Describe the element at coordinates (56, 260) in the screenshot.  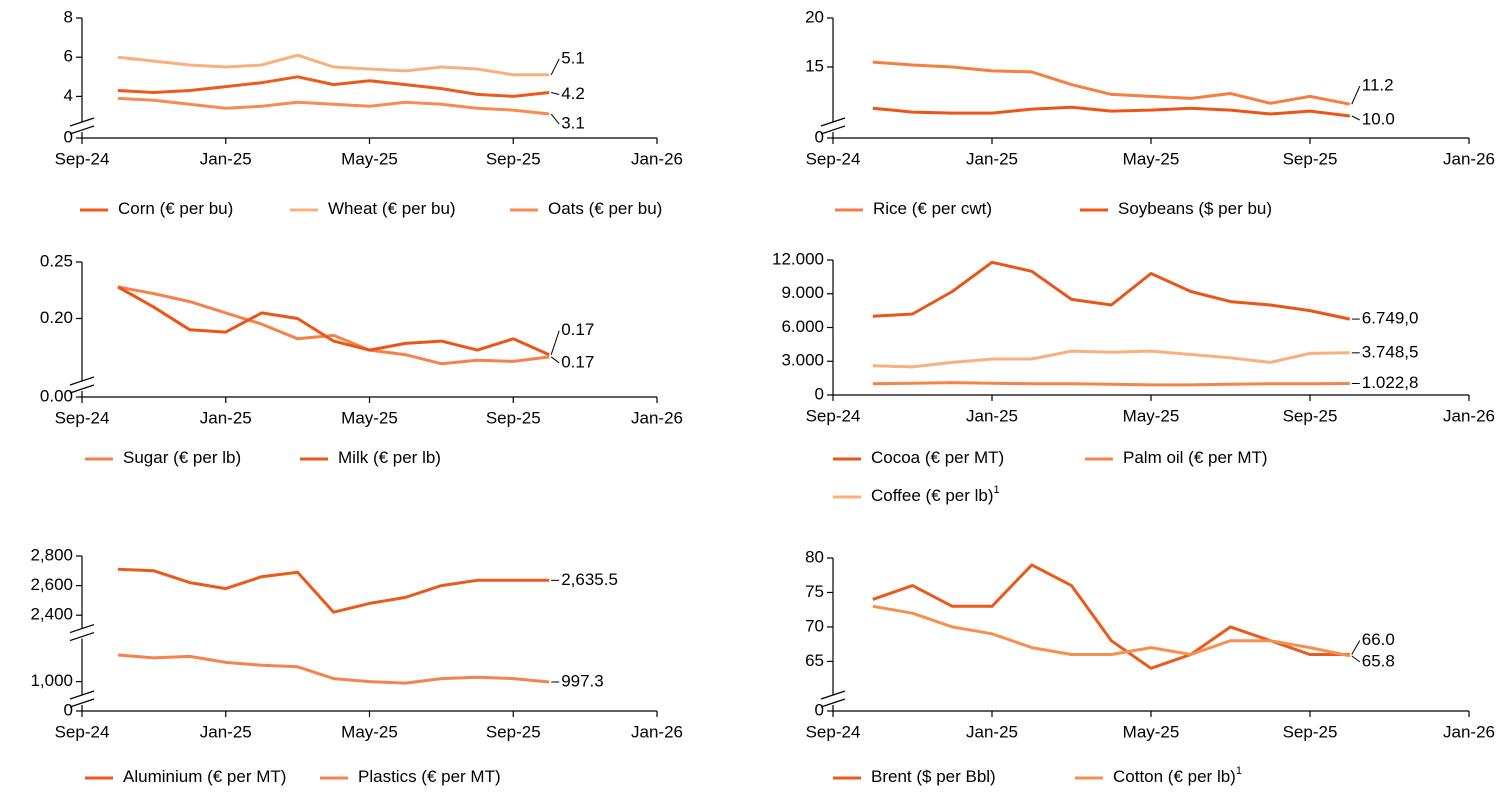
I see `y-tick-label: 0.25` at that location.